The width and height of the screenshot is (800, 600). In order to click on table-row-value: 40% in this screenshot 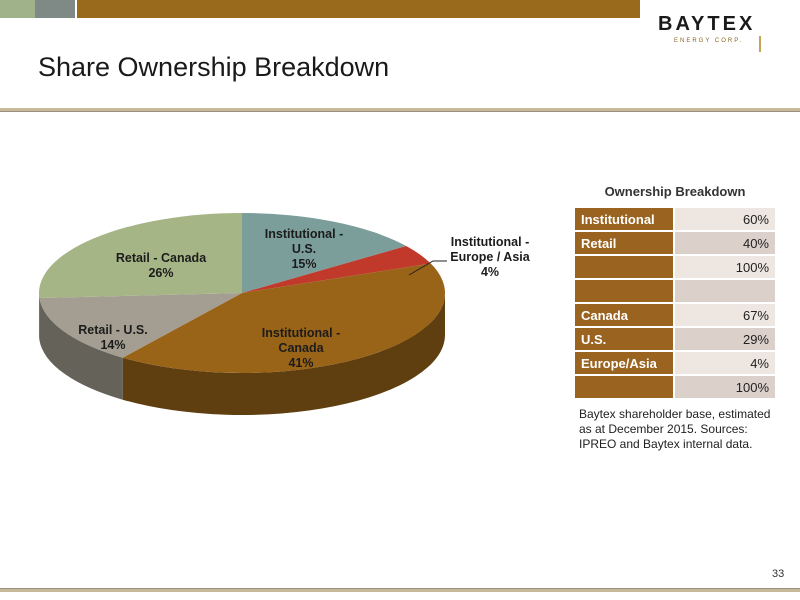, I will do `click(725, 244)`.